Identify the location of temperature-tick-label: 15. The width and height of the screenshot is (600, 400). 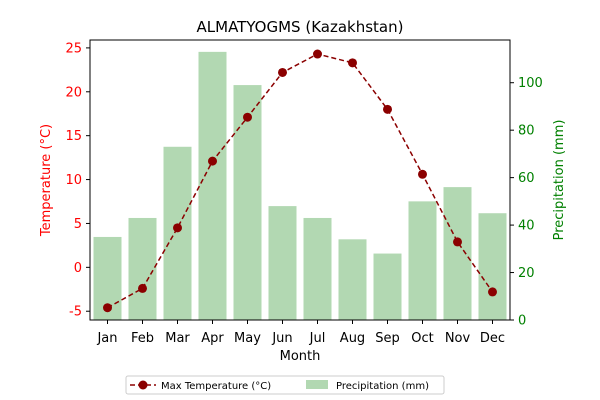
(73, 136).